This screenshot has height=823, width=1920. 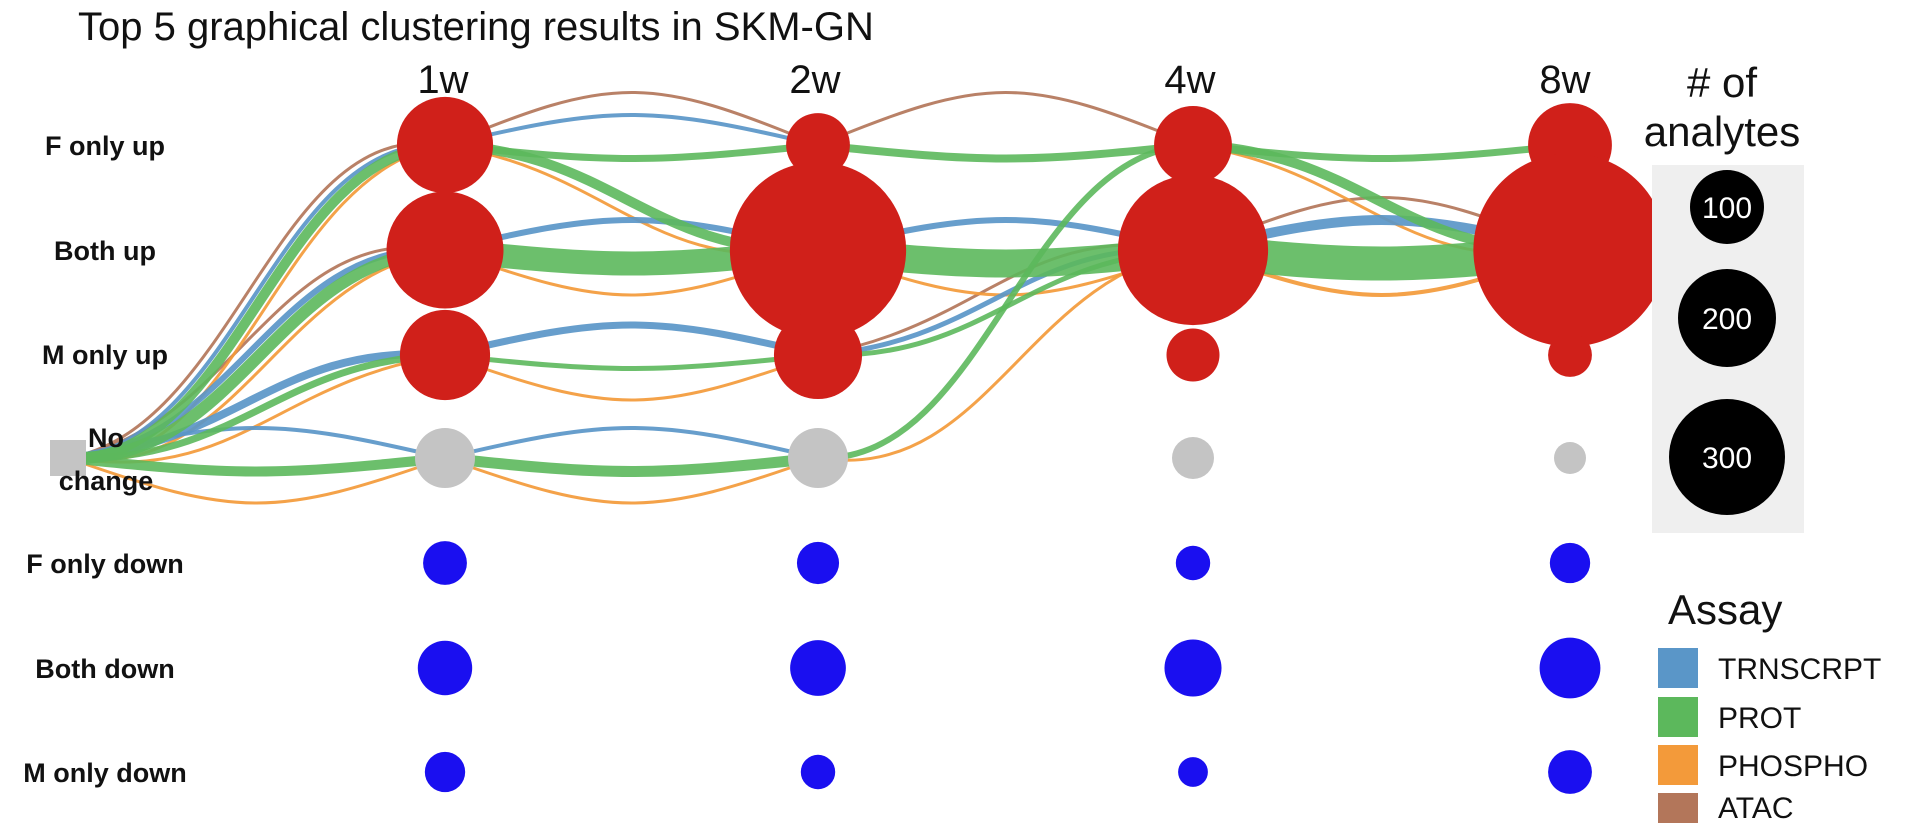 I want to click on assay-swatch-trnscrpt, so click(x=1678, y=668).